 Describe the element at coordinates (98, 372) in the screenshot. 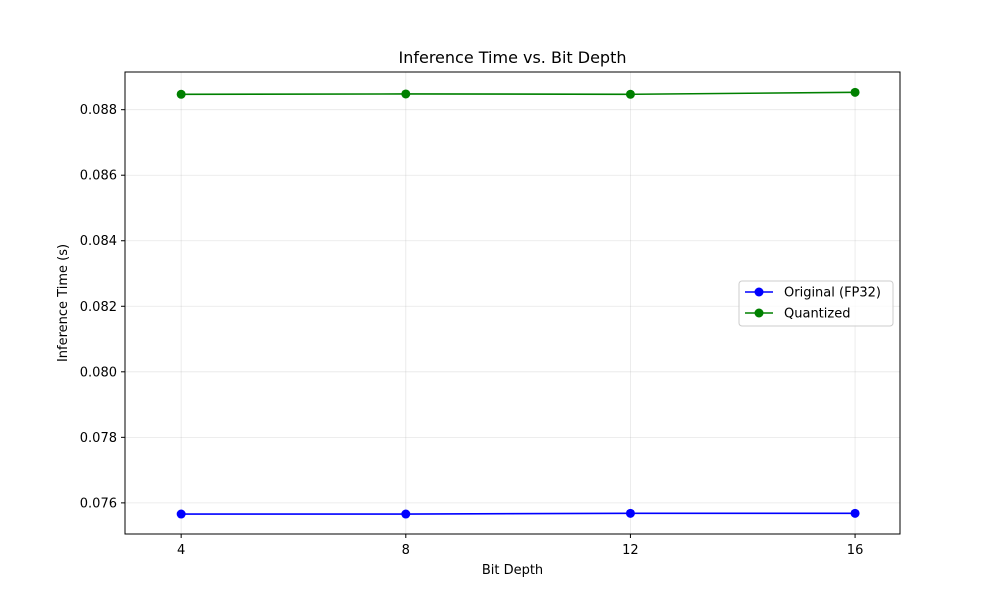

I see `y-tick-label: 0.080` at that location.